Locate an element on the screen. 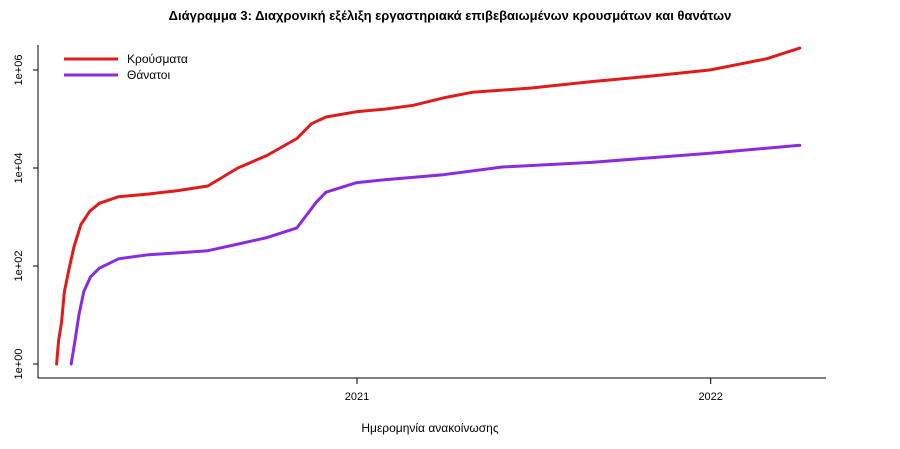  y-tick-label: 1e+06 is located at coordinates (19, 70).